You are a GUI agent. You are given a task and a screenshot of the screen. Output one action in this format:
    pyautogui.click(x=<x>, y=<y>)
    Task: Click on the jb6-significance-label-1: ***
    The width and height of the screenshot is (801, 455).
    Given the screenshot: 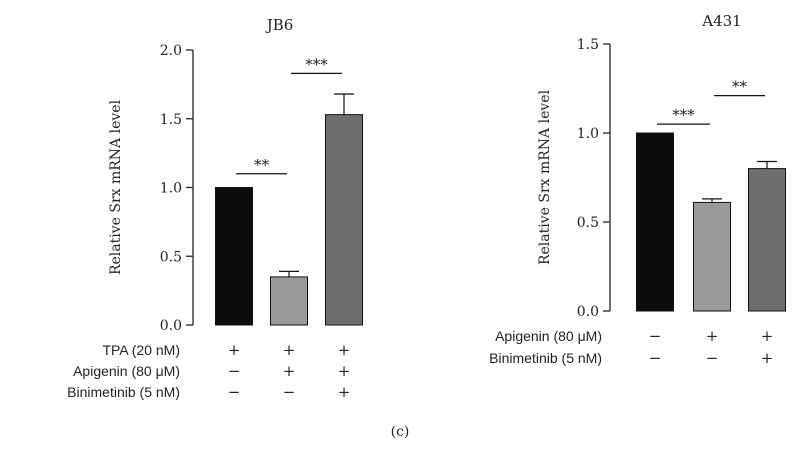 What is the action you would take?
    pyautogui.click(x=316, y=64)
    